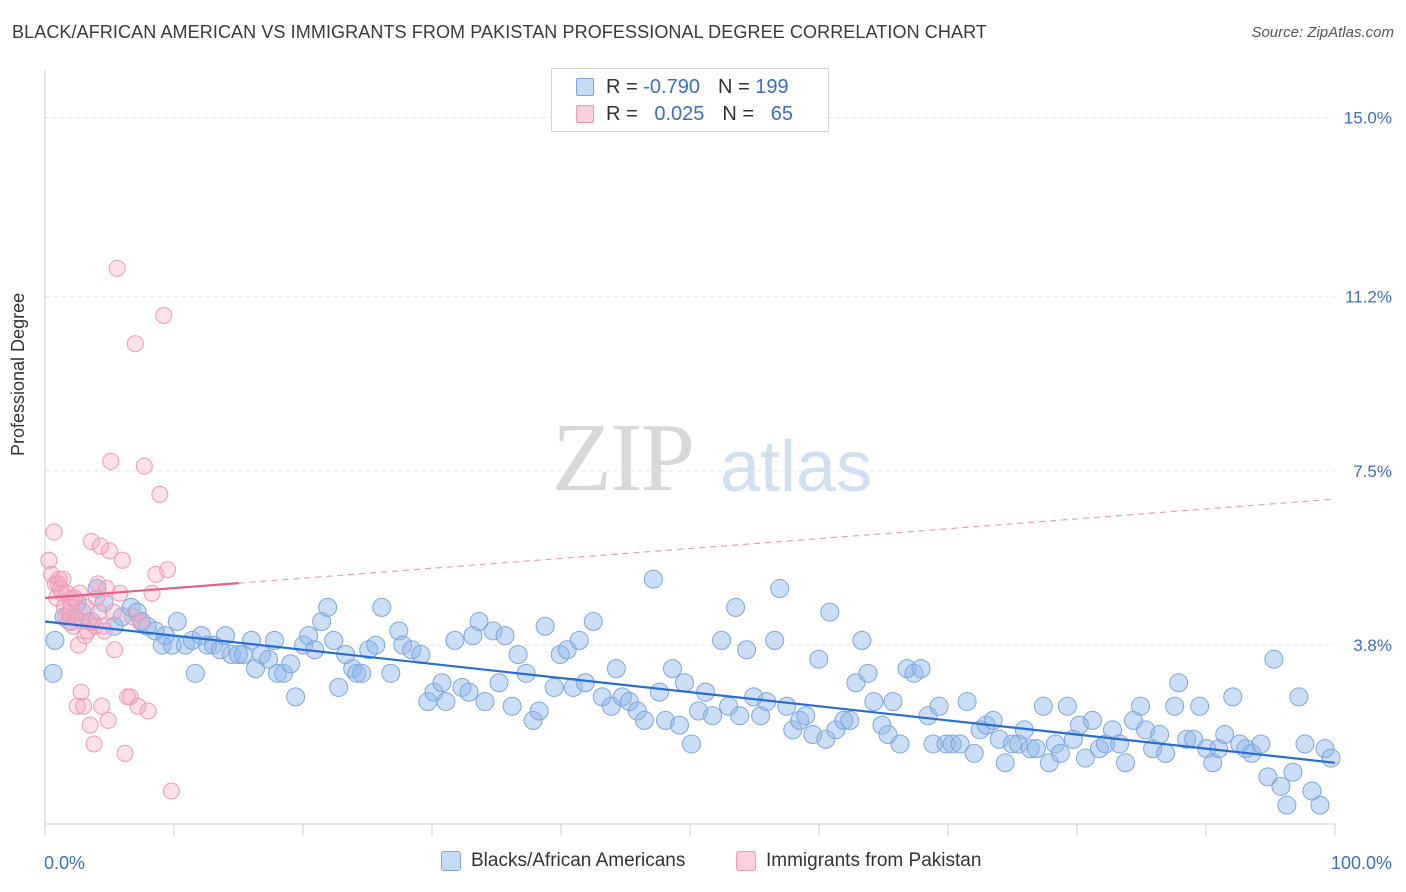 This screenshot has width=1406, height=892. I want to click on source-label: Source: ZipAtlas.com, so click(1322, 32).